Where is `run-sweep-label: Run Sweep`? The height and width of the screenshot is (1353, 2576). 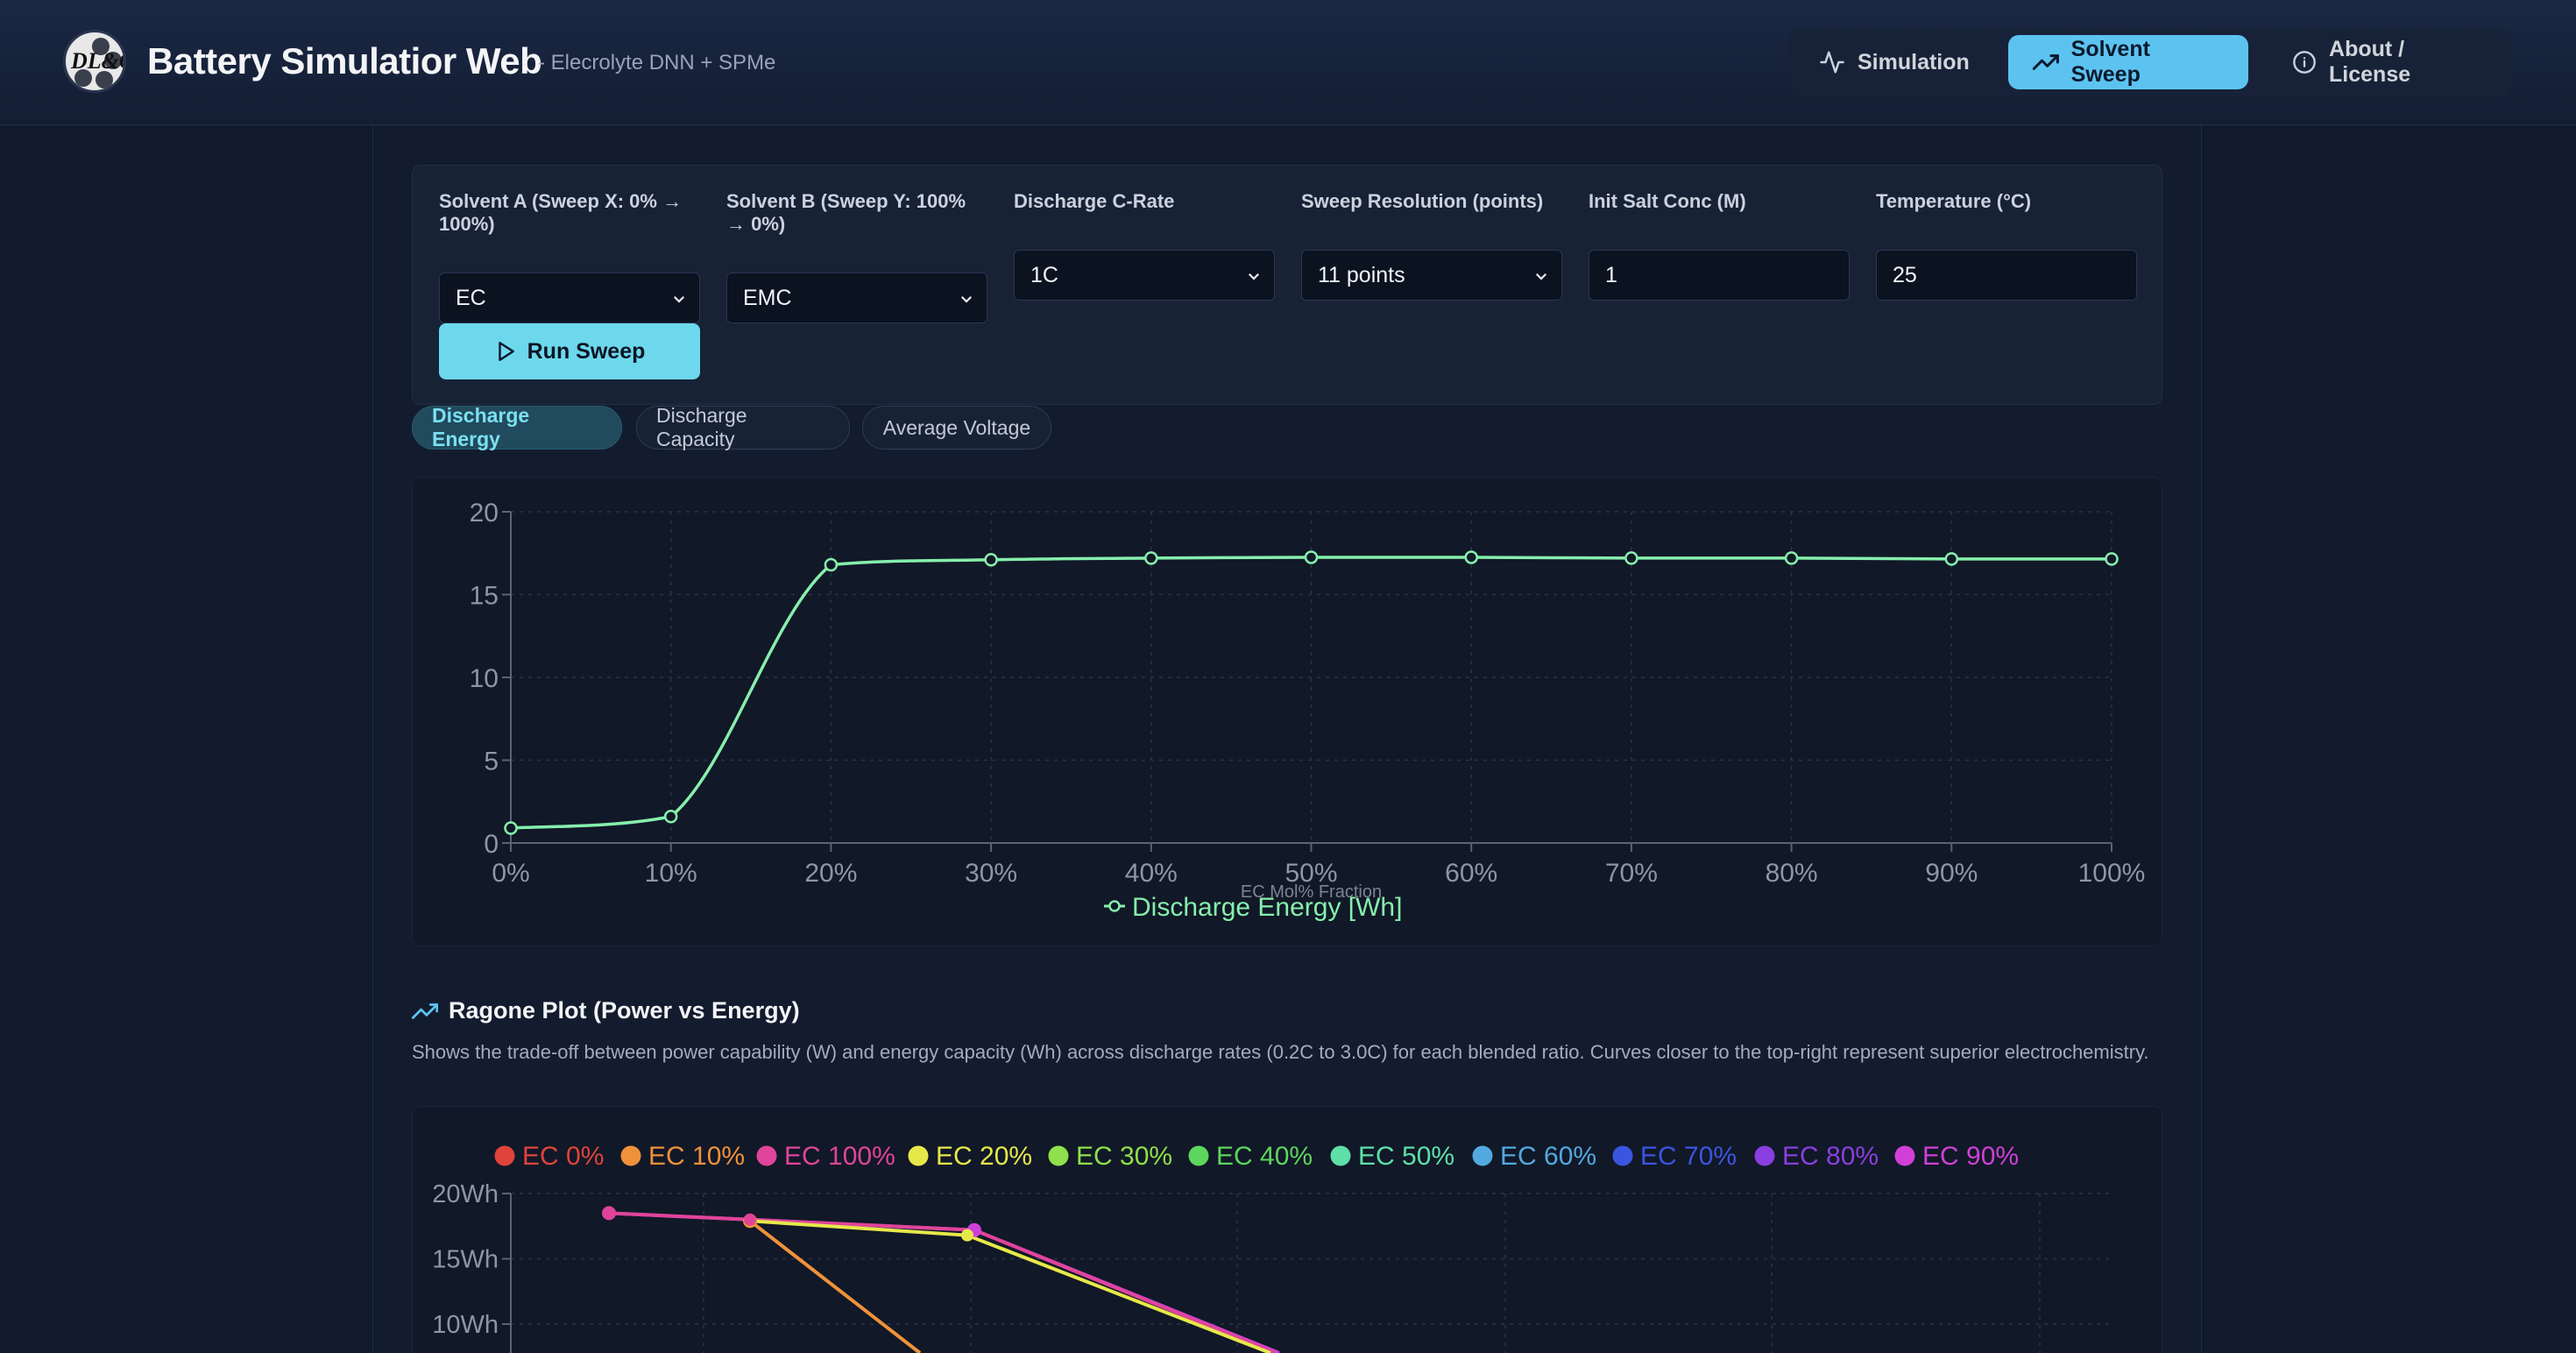 run-sweep-label: Run Sweep is located at coordinates (586, 351).